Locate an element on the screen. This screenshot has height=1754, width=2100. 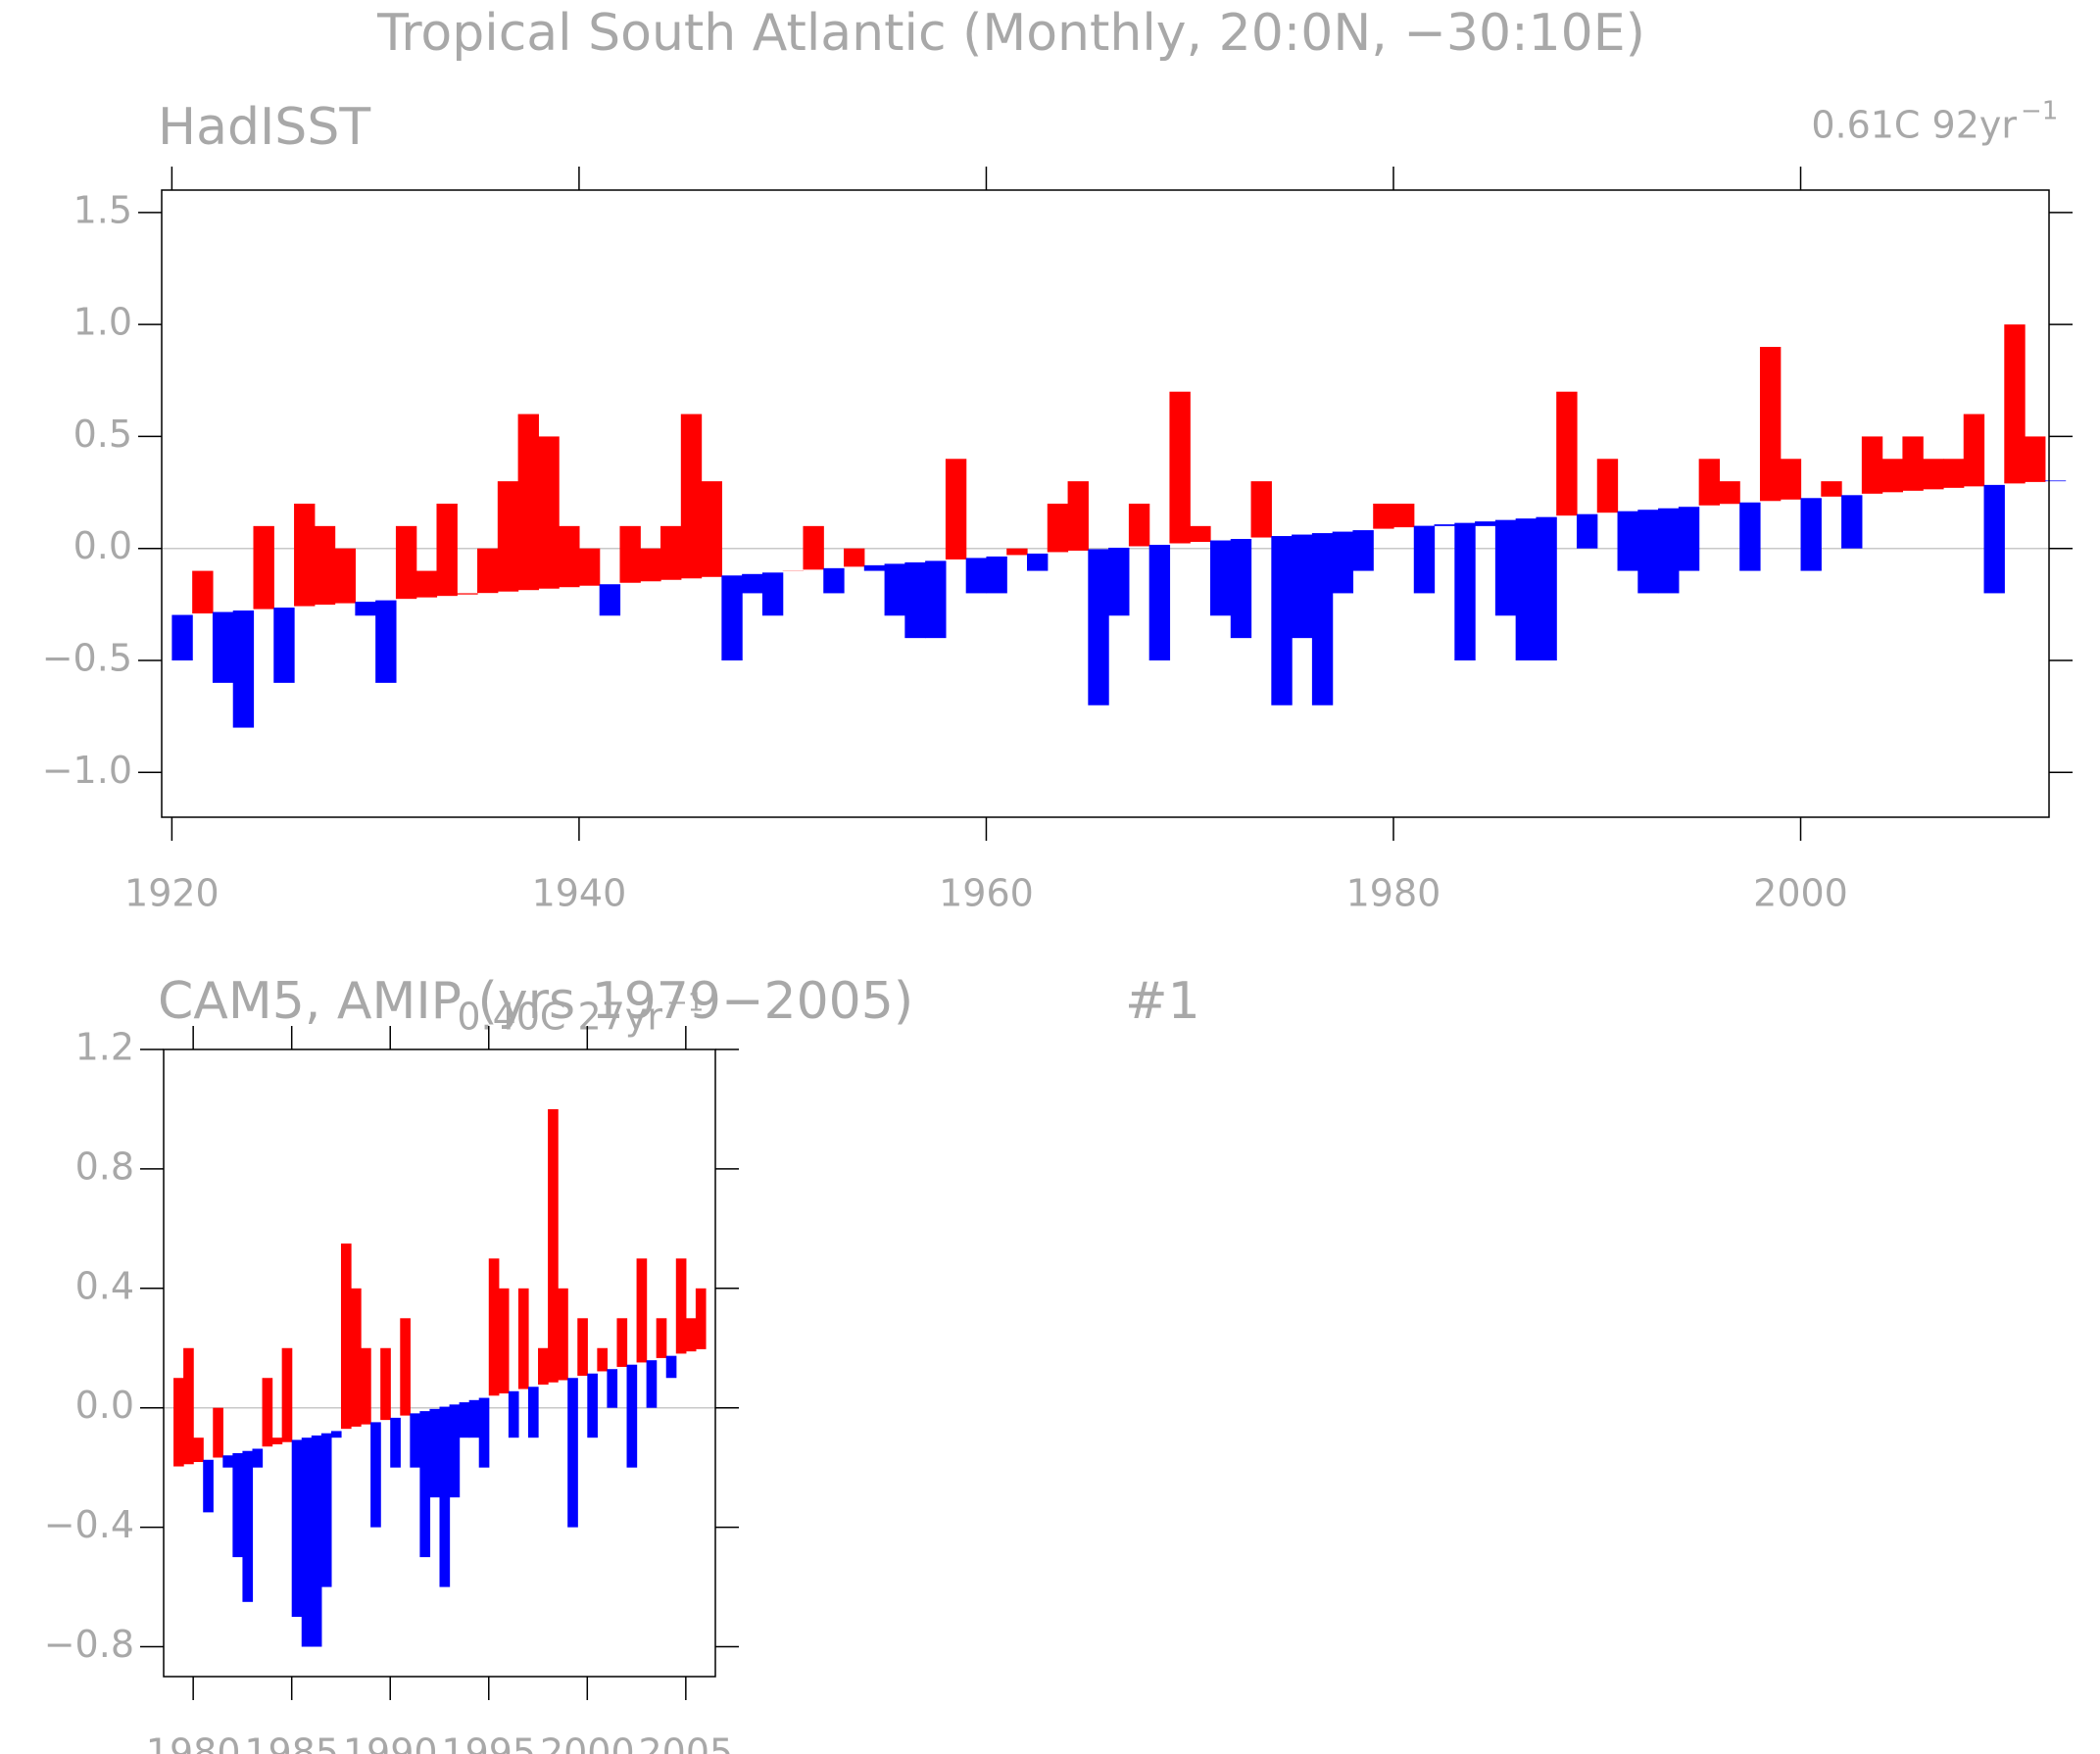
panel-title: CAM5, AMIP (yrs 1979−2005) is located at coordinates (535, 1002).